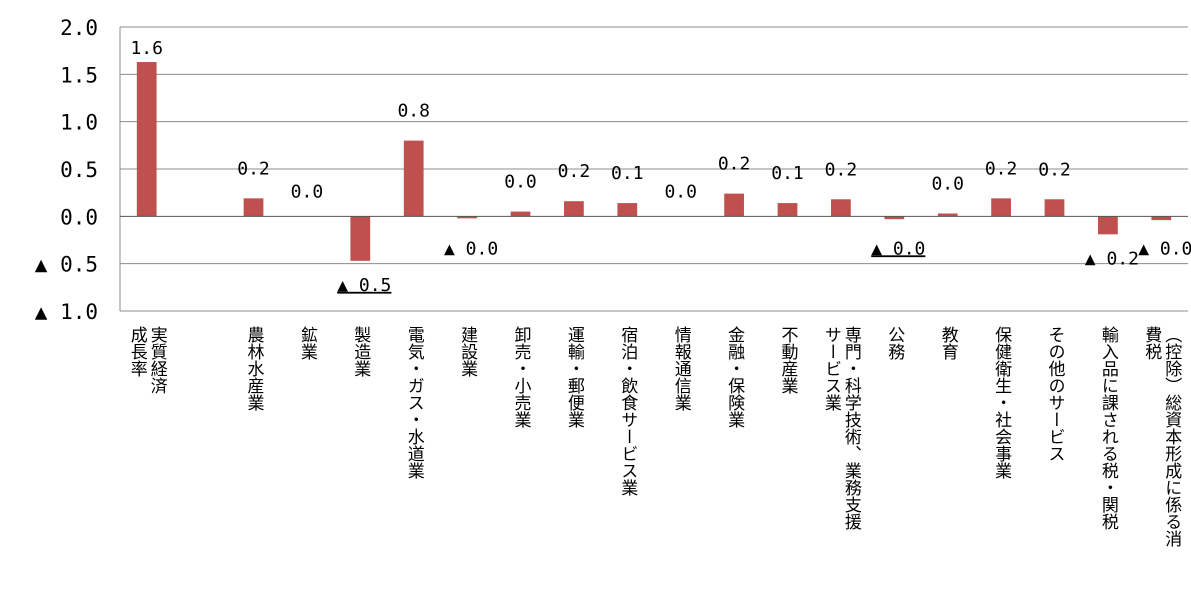 This screenshot has width=1191, height=601. What do you see at coordinates (157, 360) in the screenshot?
I see `category-label-line: 実質経済` at bounding box center [157, 360].